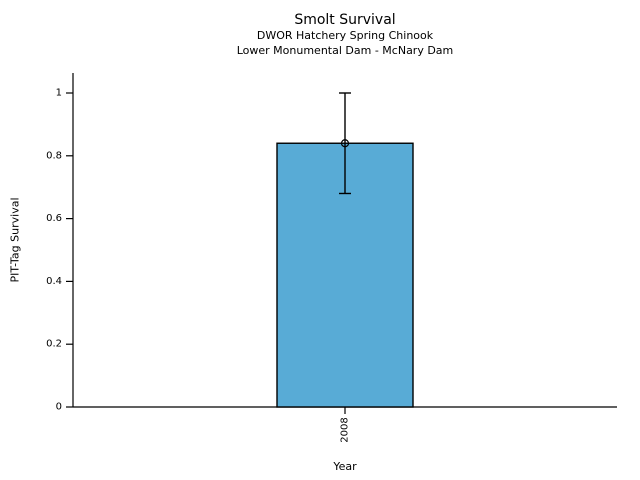 This screenshot has width=640, height=480. I want to click on error-bars, so click(345, 143).